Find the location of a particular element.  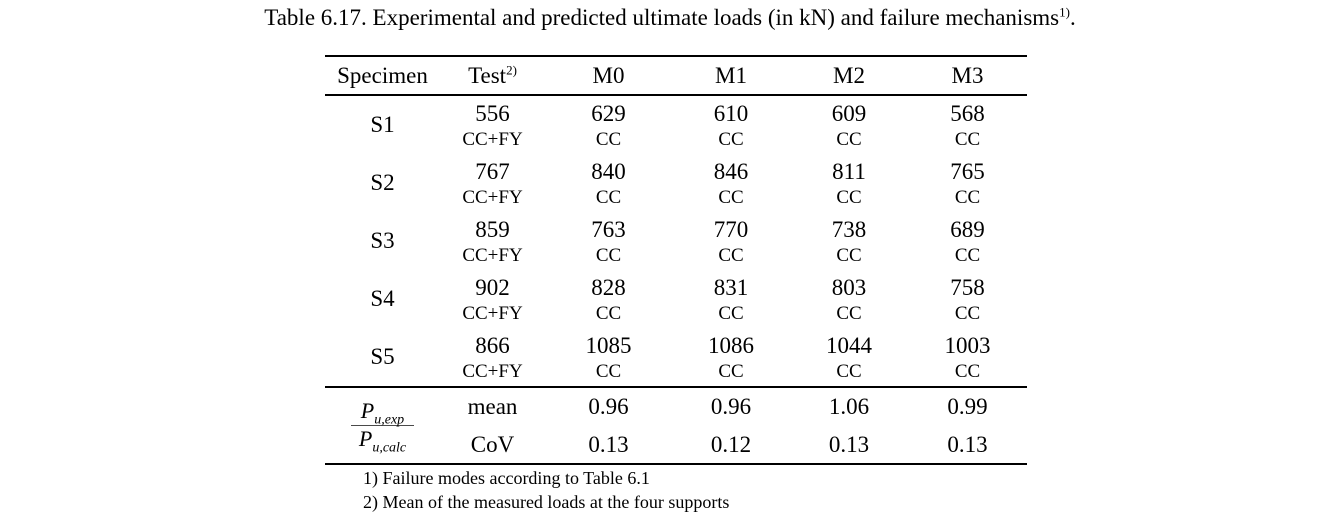

load-value: 758 is located at coordinates (967, 287).